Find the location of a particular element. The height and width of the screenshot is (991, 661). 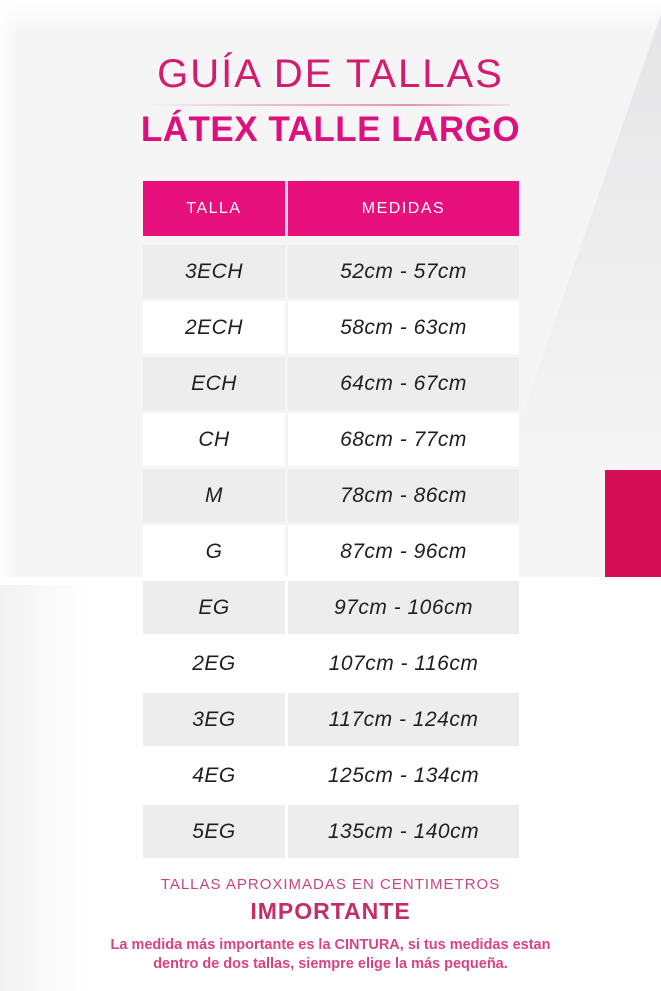

measurements-cell: 107cm - 116cm is located at coordinates (403, 663).